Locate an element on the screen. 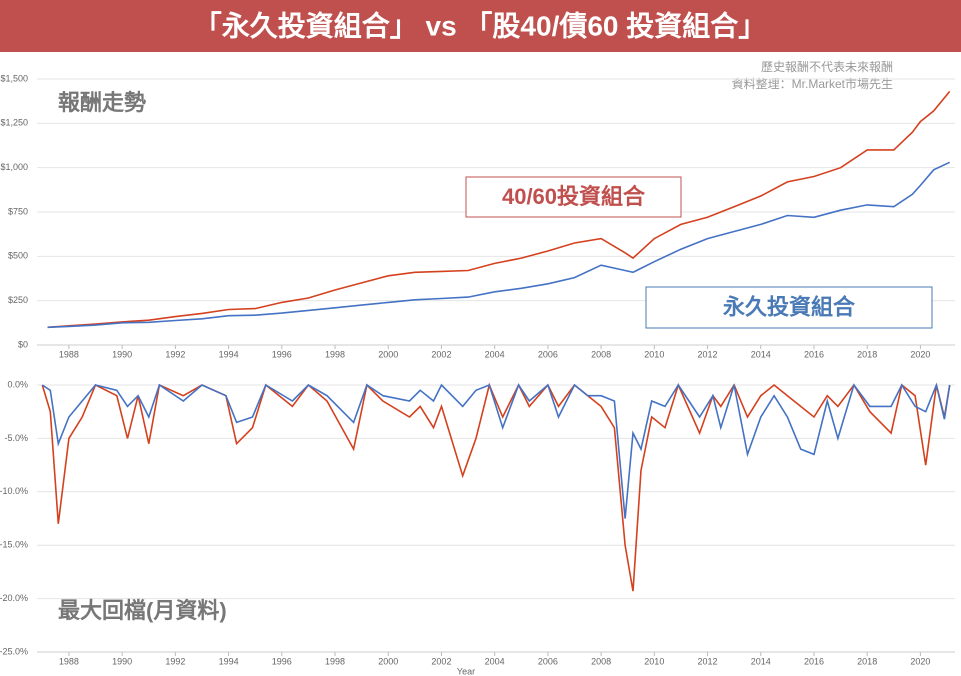 The width and height of the screenshot is (961, 676). y-tick-label: -5.0% is located at coordinates (16, 438).